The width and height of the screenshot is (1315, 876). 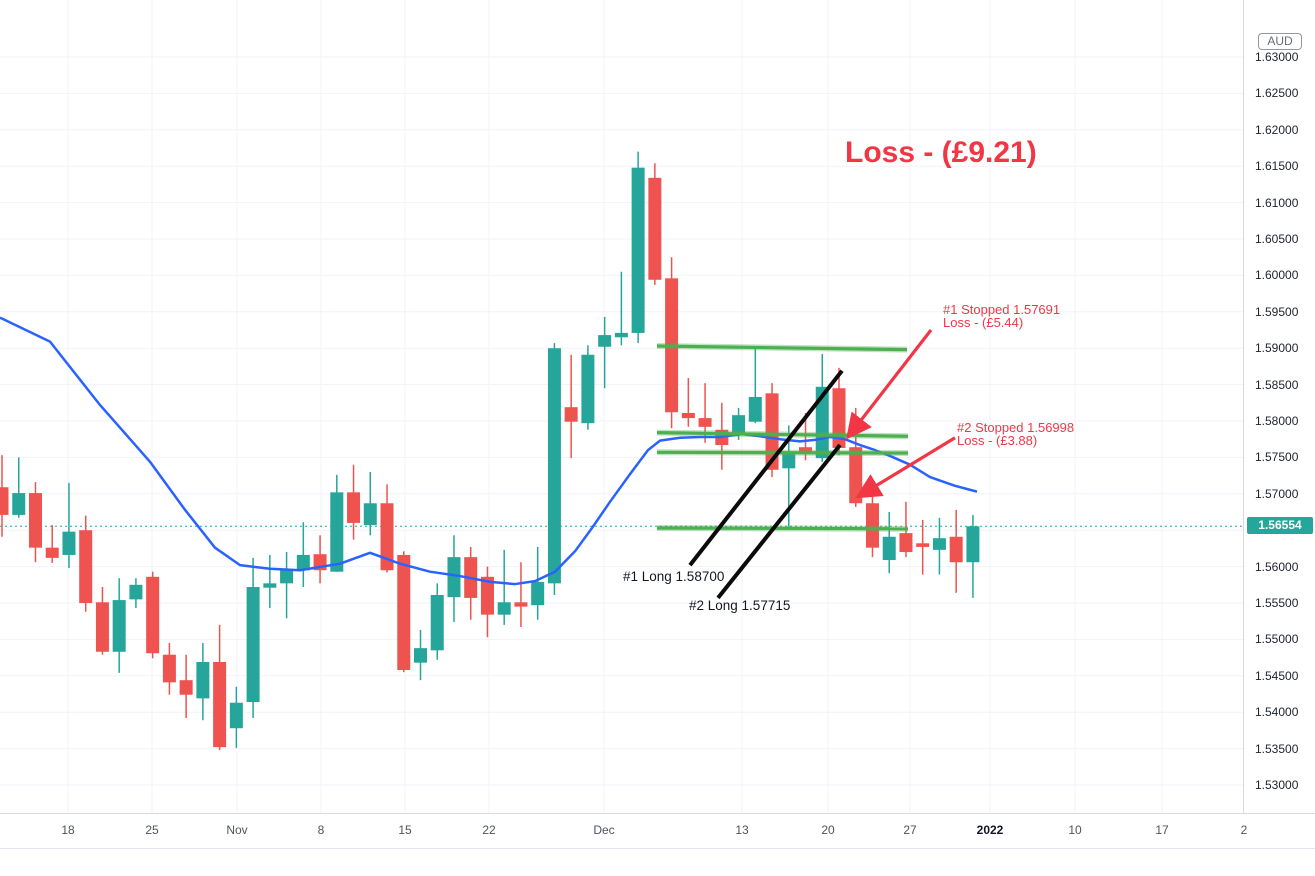 I want to click on time-tick-label: 17, so click(x=1162, y=830).